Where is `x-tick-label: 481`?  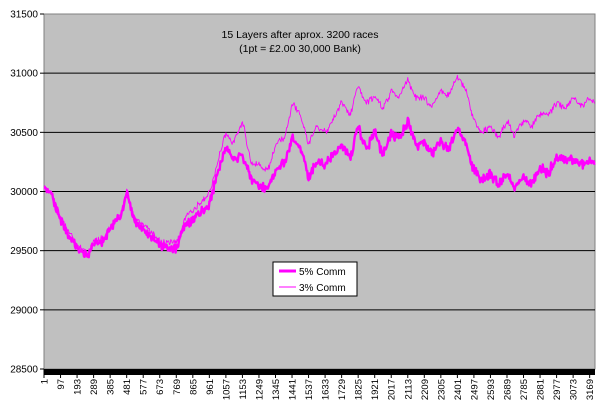
x-tick-label: 481 is located at coordinates (127, 387).